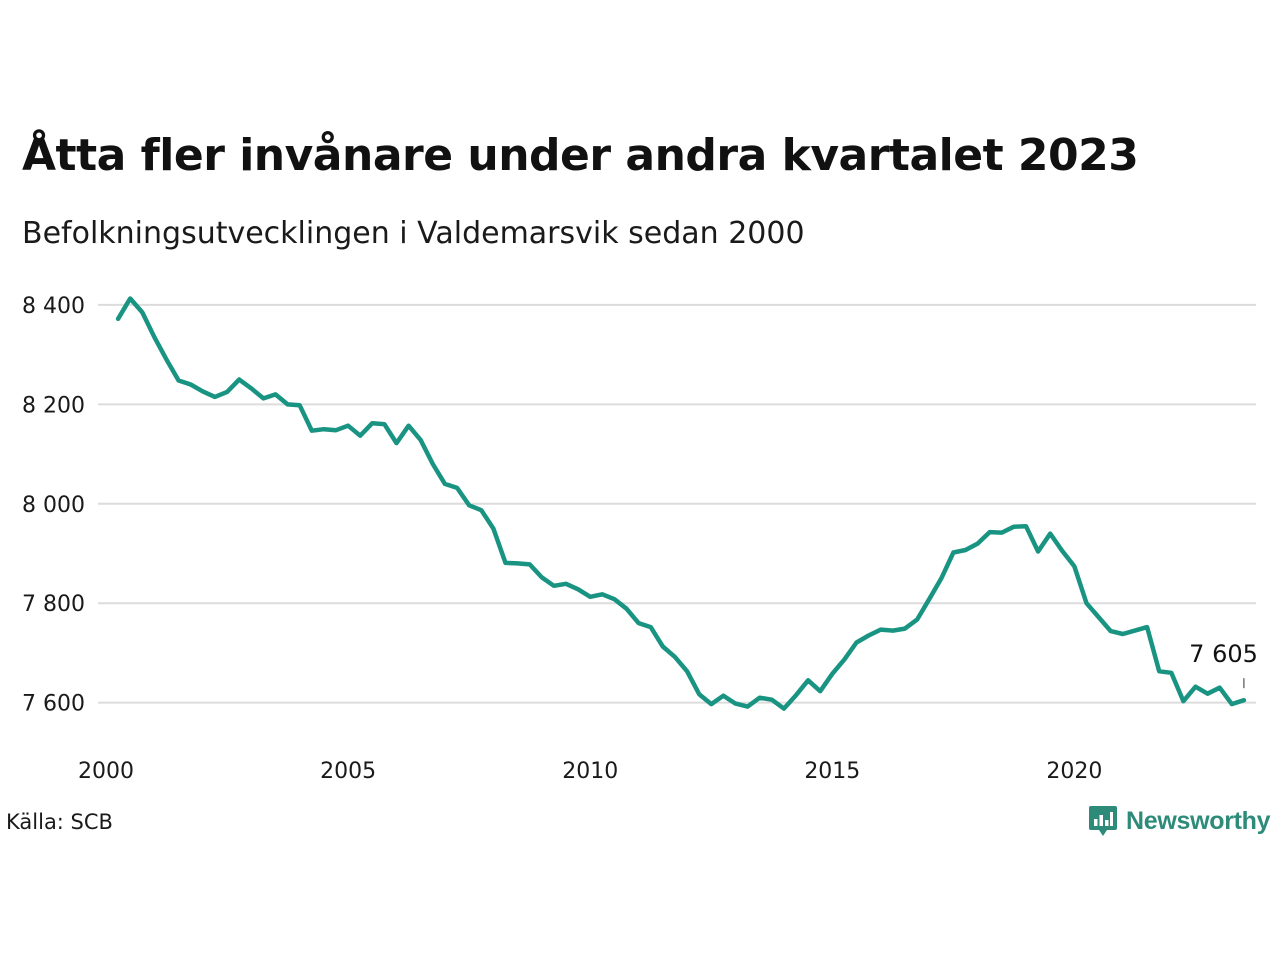 This screenshot has height=960, width=1280. Describe the element at coordinates (1223, 654) in the screenshot. I see `annotation-label: 7 605` at that location.